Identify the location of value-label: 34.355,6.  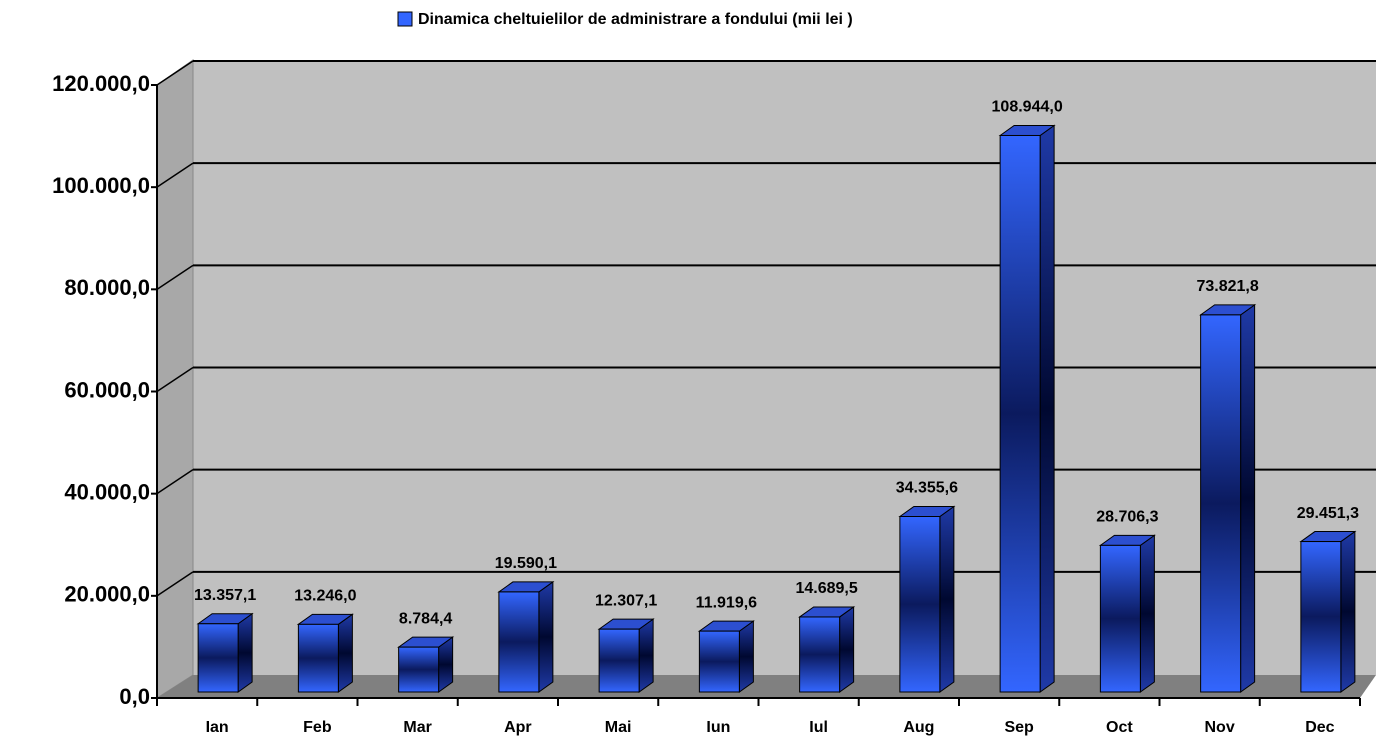
(927, 488).